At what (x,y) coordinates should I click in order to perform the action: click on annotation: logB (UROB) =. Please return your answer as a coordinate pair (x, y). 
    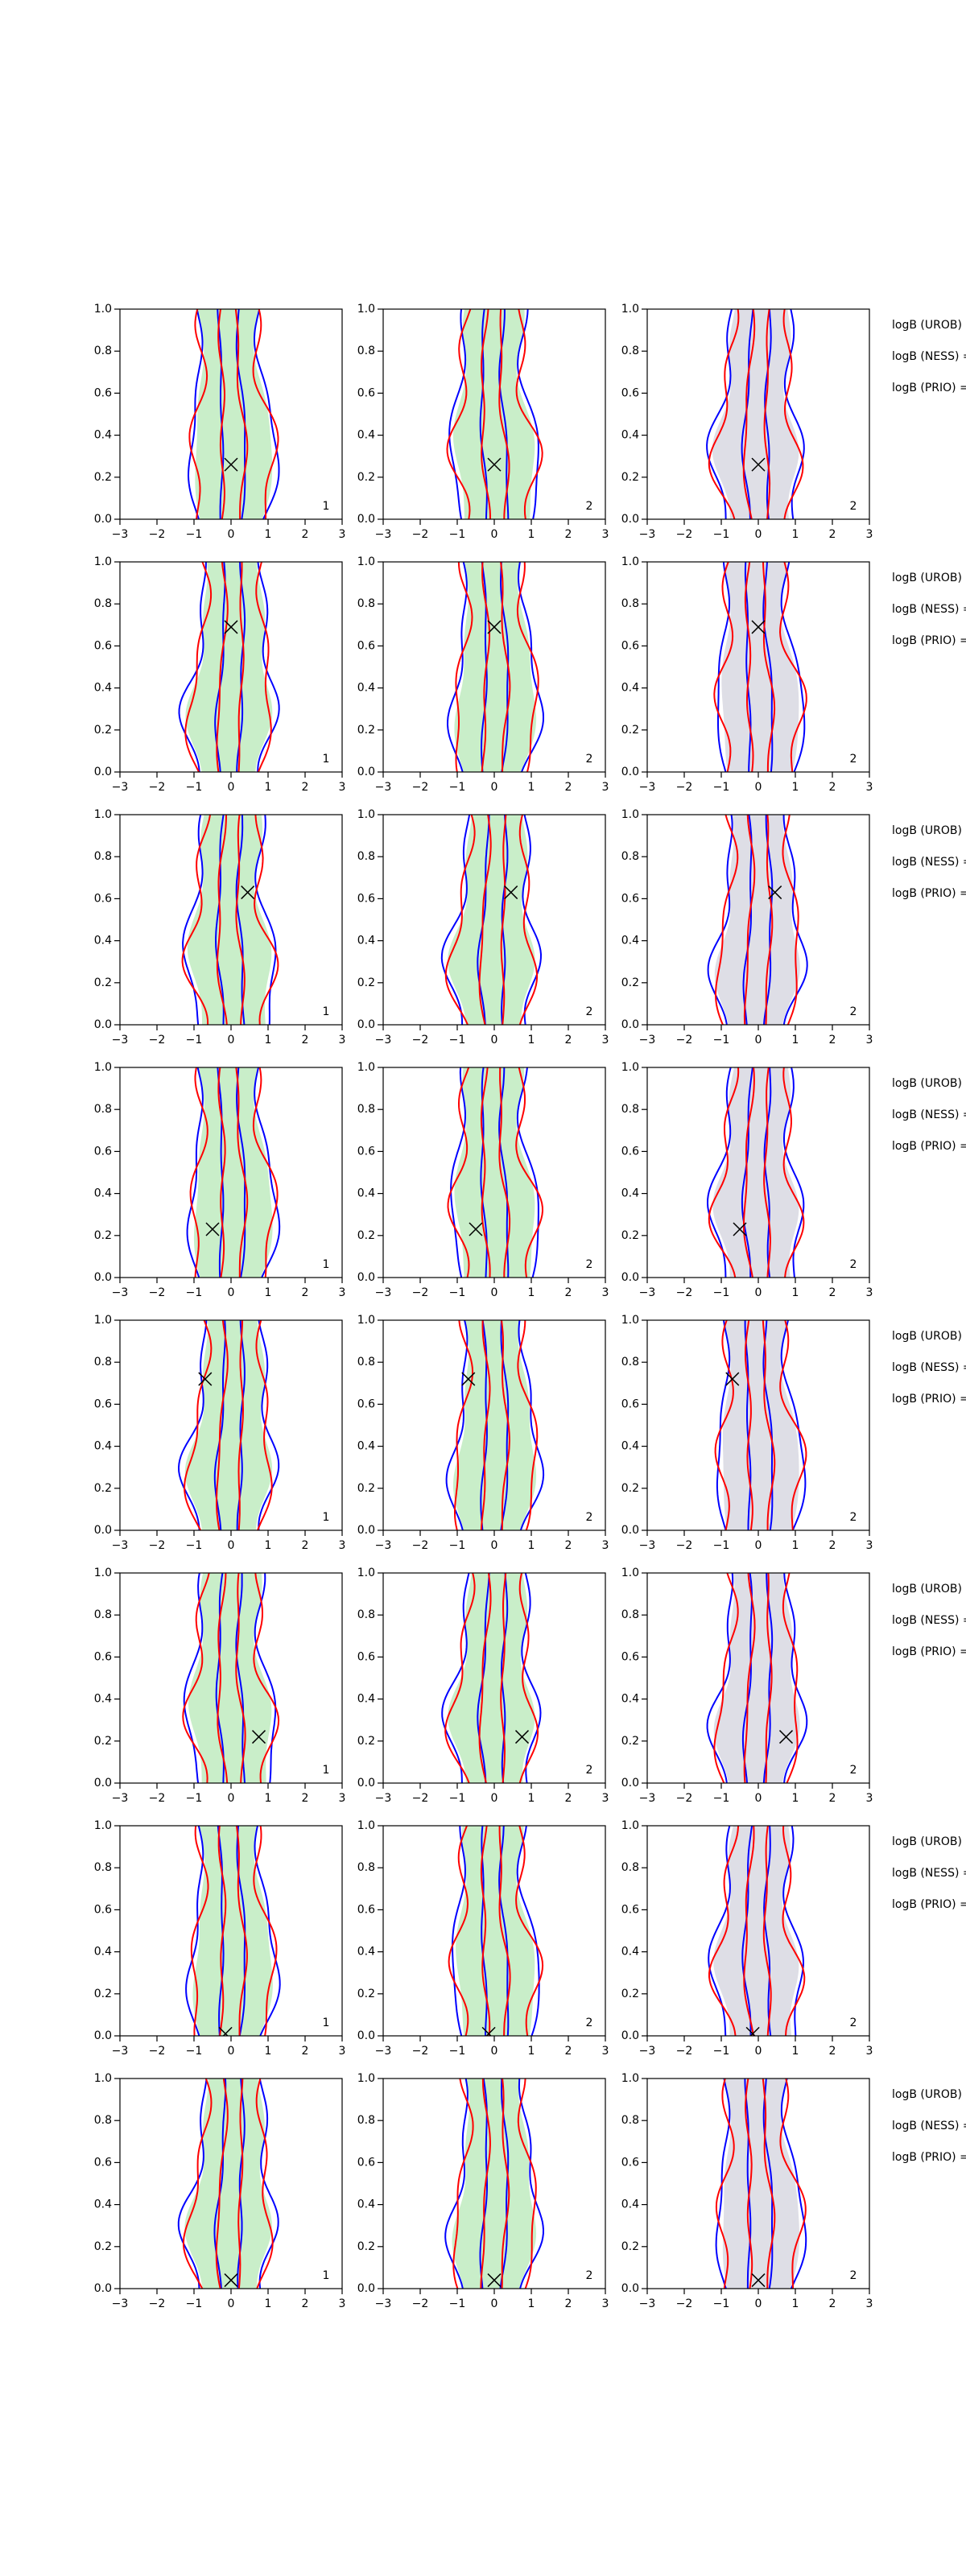
    Looking at the image, I should click on (929, 2094).